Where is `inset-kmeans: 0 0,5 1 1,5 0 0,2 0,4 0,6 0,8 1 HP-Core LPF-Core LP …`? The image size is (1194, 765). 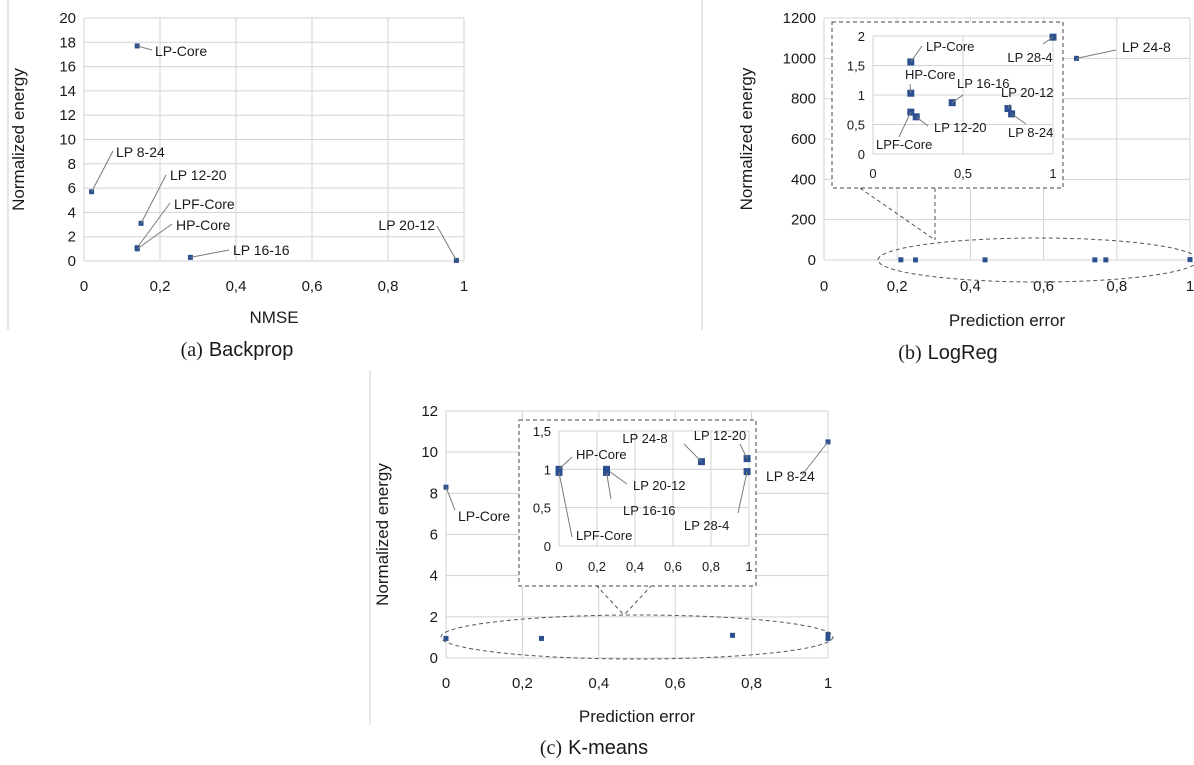
inset-kmeans: 0 0,5 1 1,5 0 0,2 0,4 0,6 0,8 1 HP-Core LPF-Core LP … is located at coordinates (643, 499).